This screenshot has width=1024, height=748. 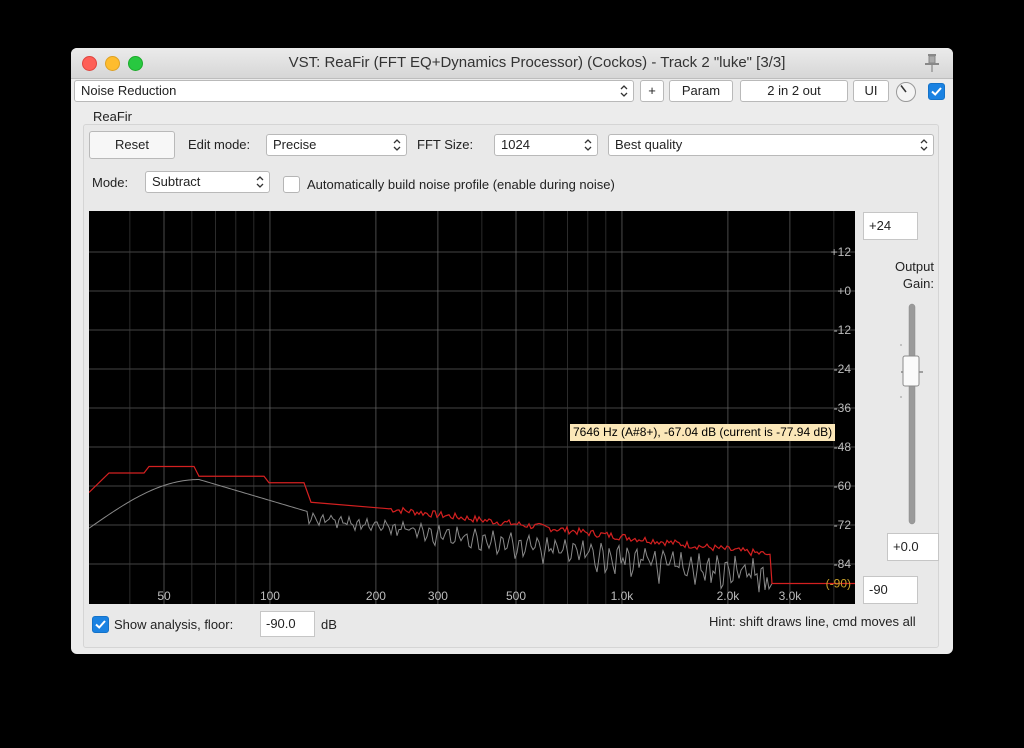 What do you see at coordinates (295, 144) in the screenshot?
I see `edit-mode-value: Precise` at bounding box center [295, 144].